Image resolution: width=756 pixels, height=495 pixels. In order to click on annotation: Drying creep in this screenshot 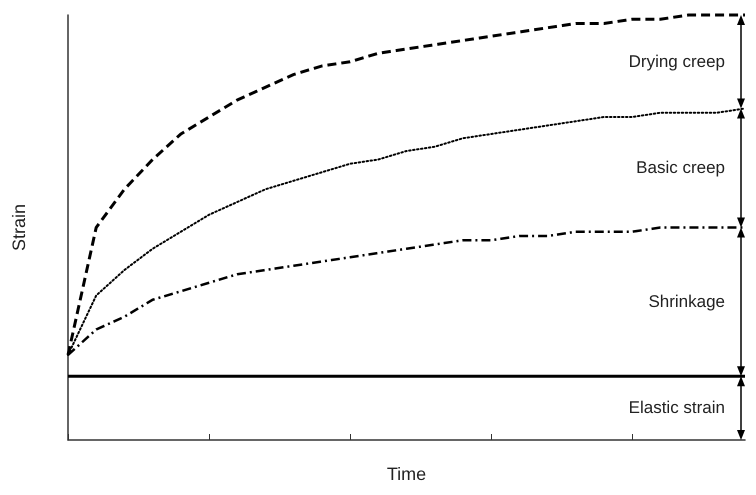, I will do `click(676, 62)`.